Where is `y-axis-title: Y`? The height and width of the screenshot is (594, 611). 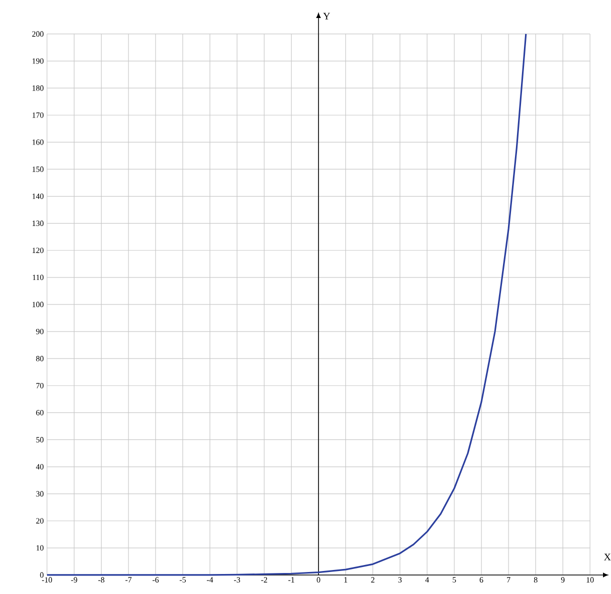
y-axis-title: Y is located at coordinates (326, 16).